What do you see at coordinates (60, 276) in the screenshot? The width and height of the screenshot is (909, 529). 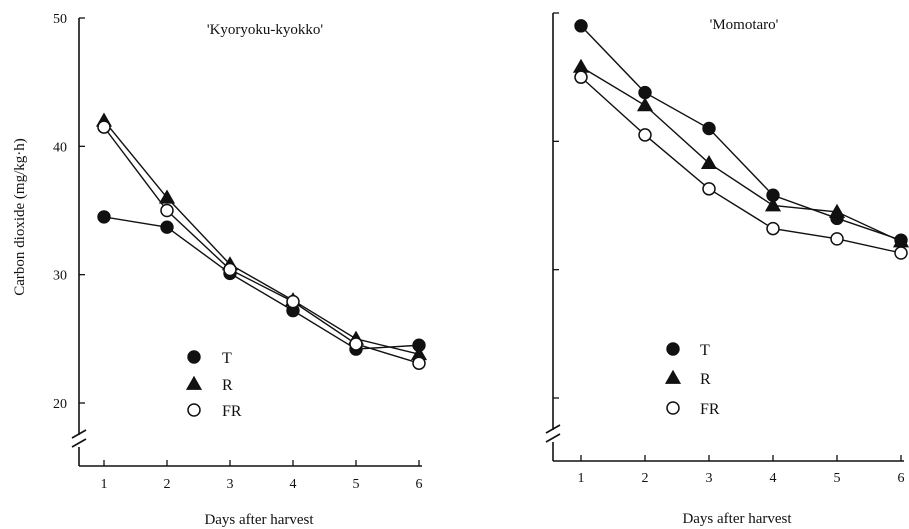 I see `y-tick-label: 30` at bounding box center [60, 276].